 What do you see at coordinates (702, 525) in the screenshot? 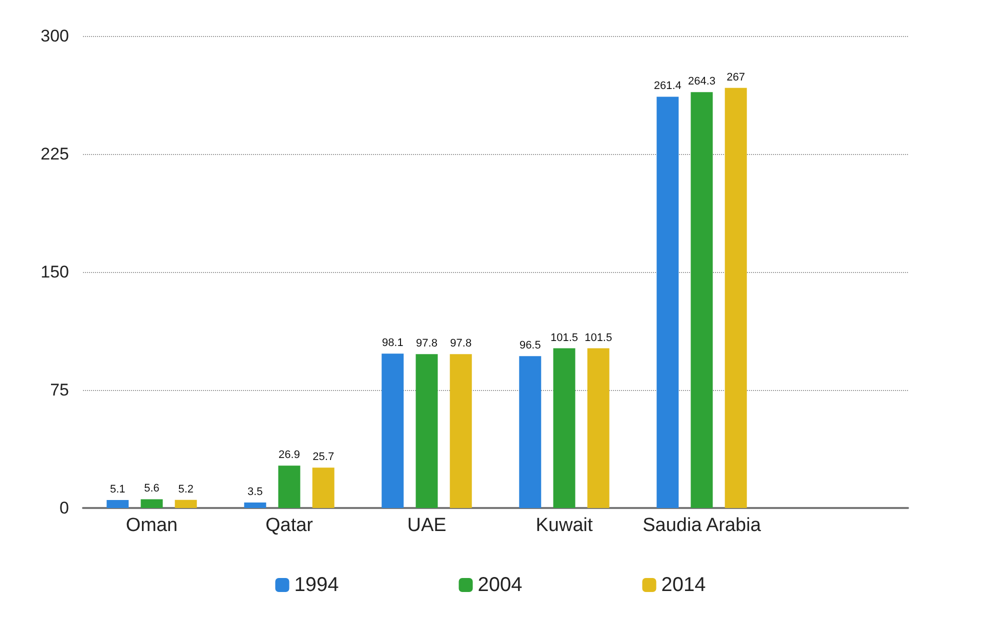
I see `x-tick-label: Saudia Arabia` at bounding box center [702, 525].